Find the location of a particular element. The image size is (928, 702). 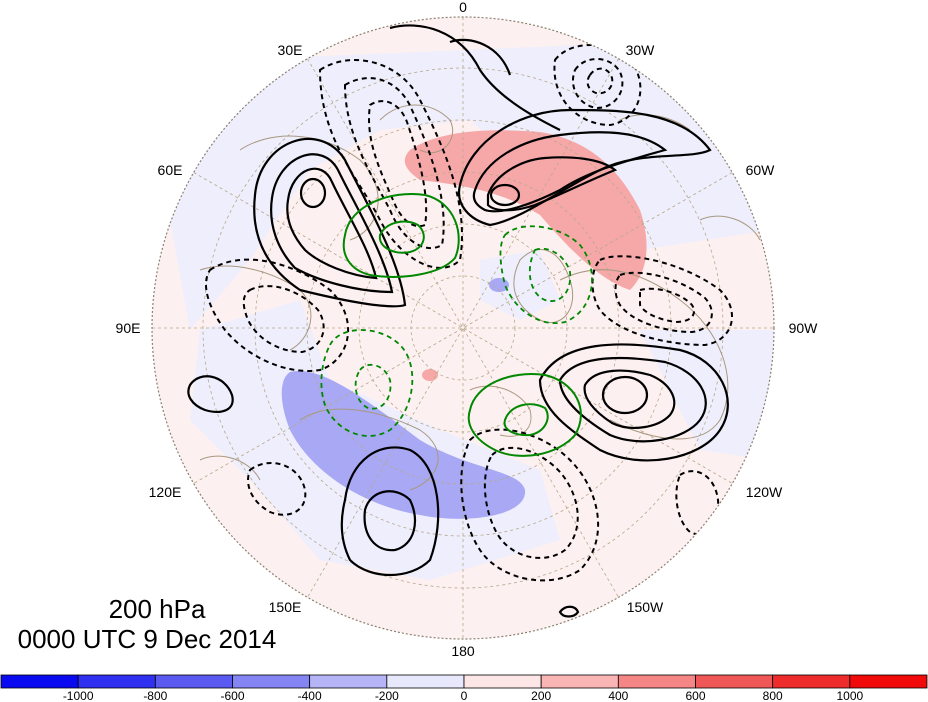

time-label: 0000 UTC 9 Dec 2014 is located at coordinates (147, 639).